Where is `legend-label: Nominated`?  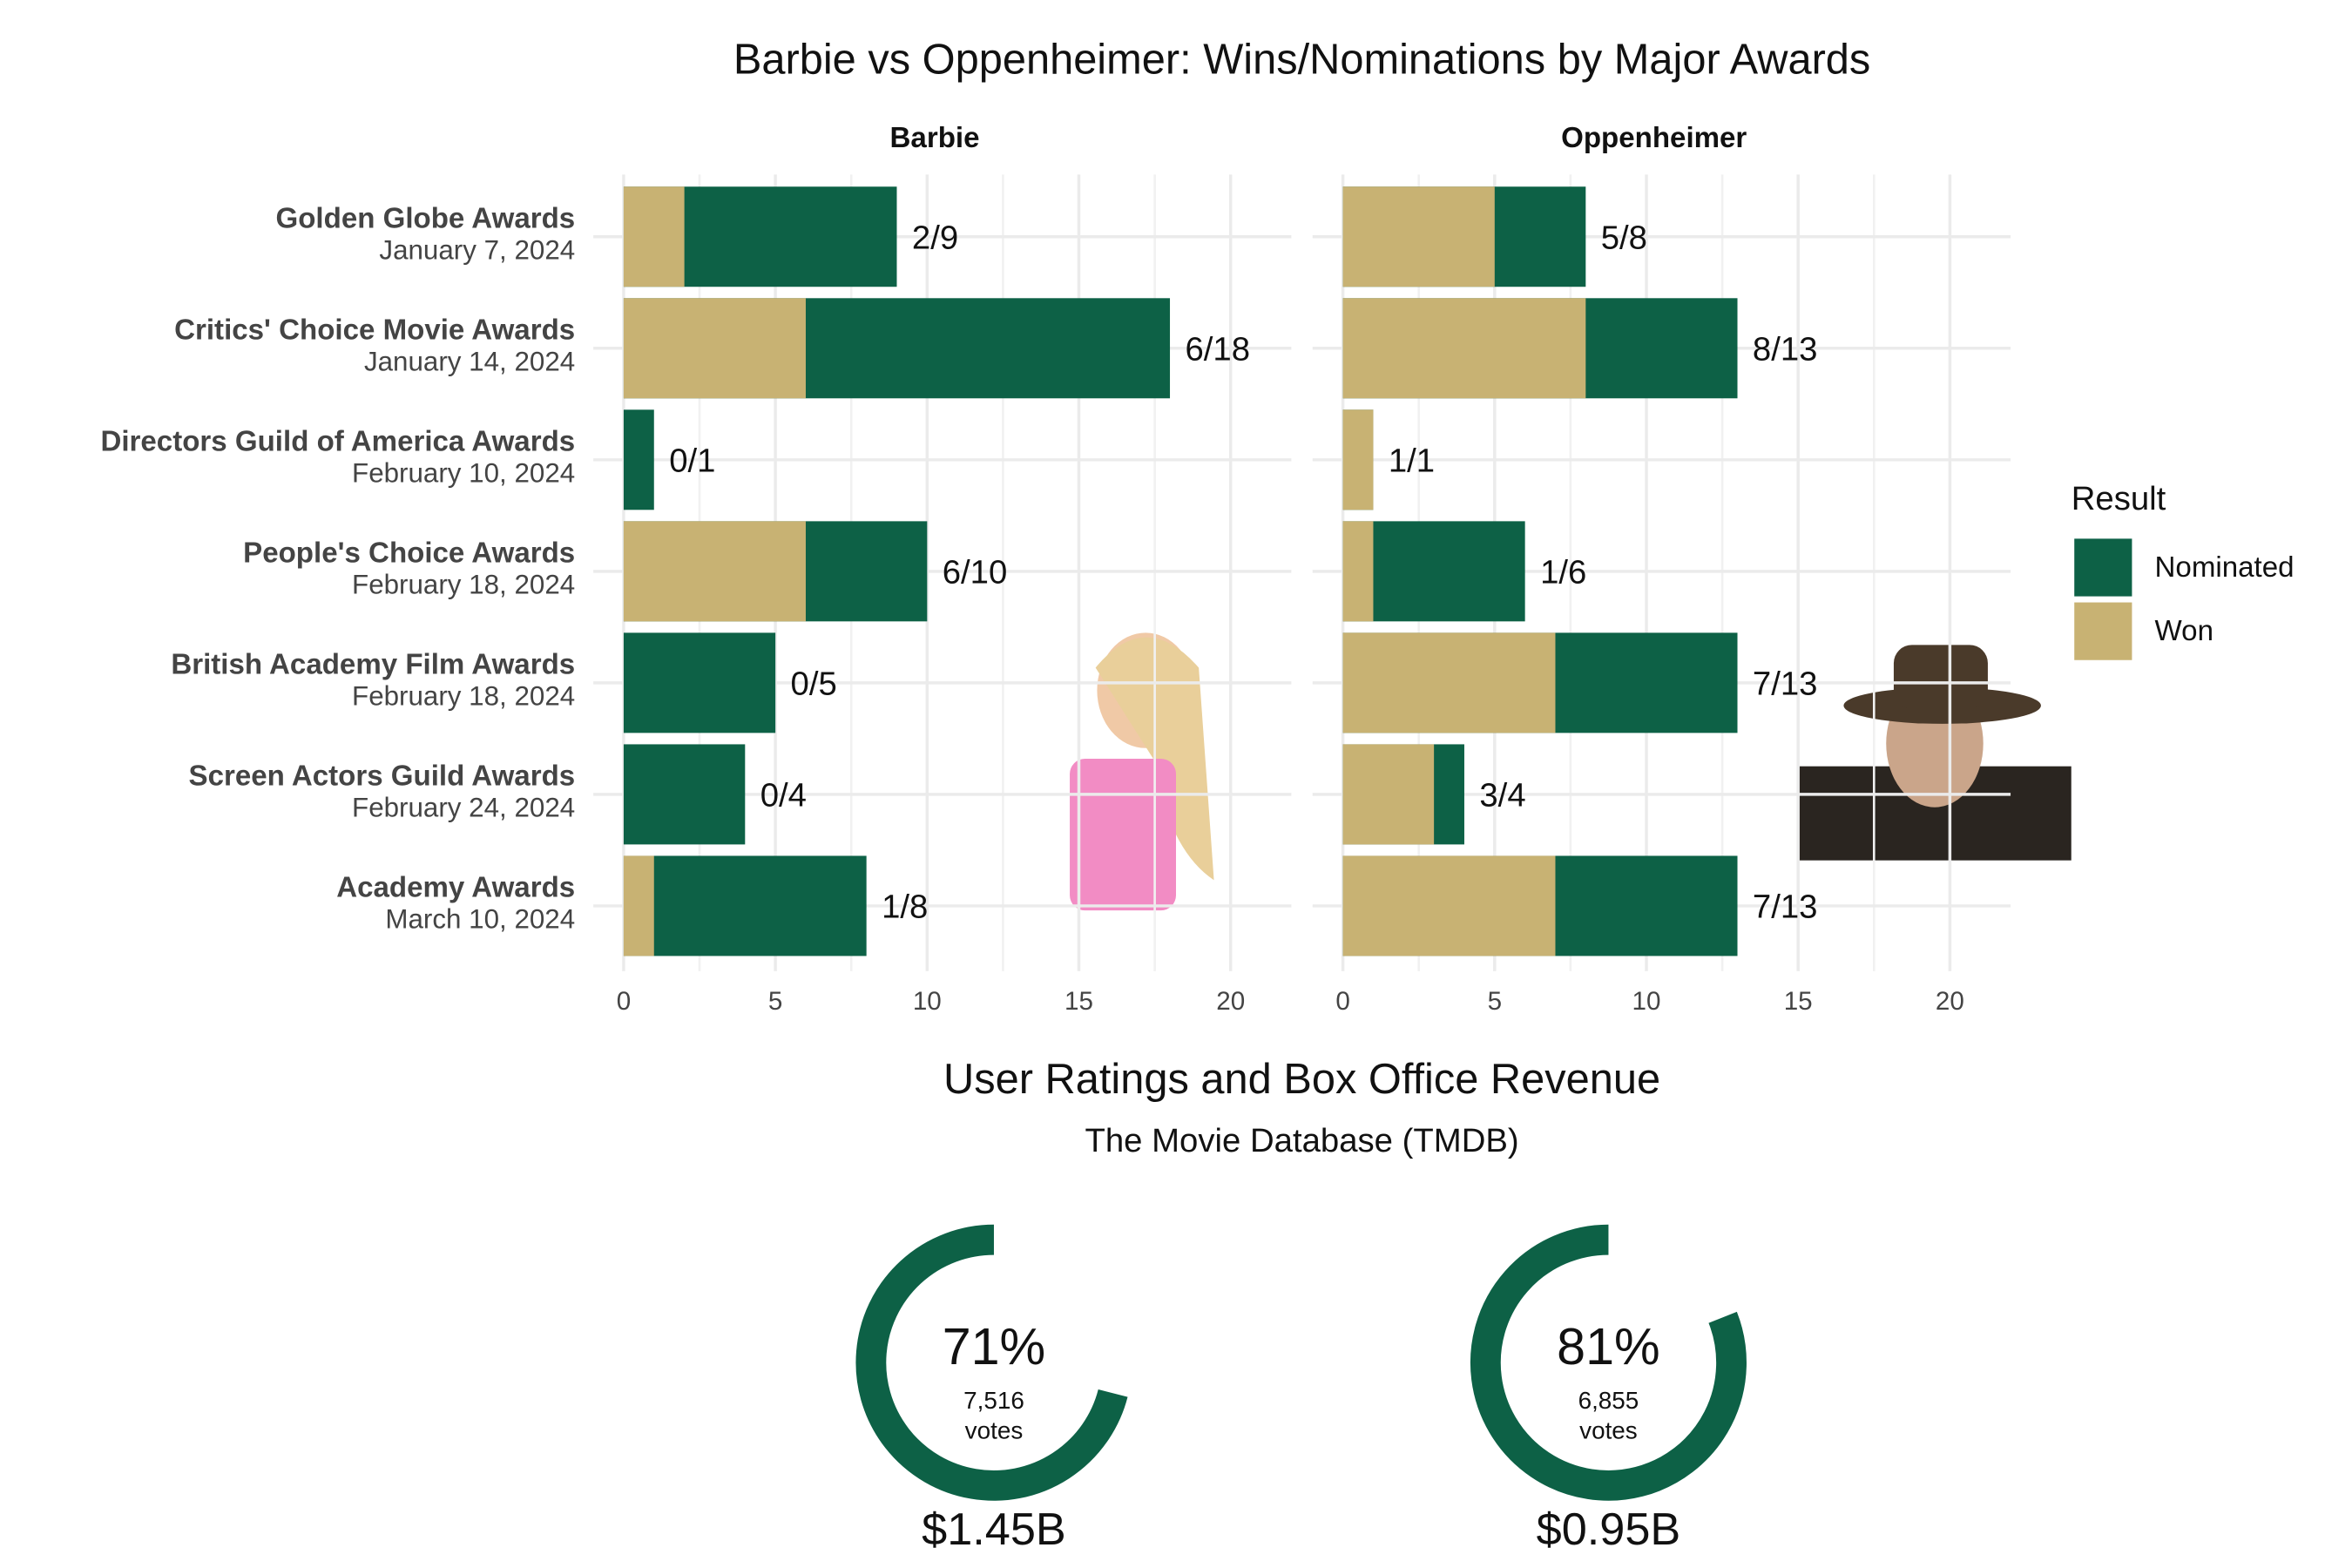
legend-label: Nominated is located at coordinates (2225, 567).